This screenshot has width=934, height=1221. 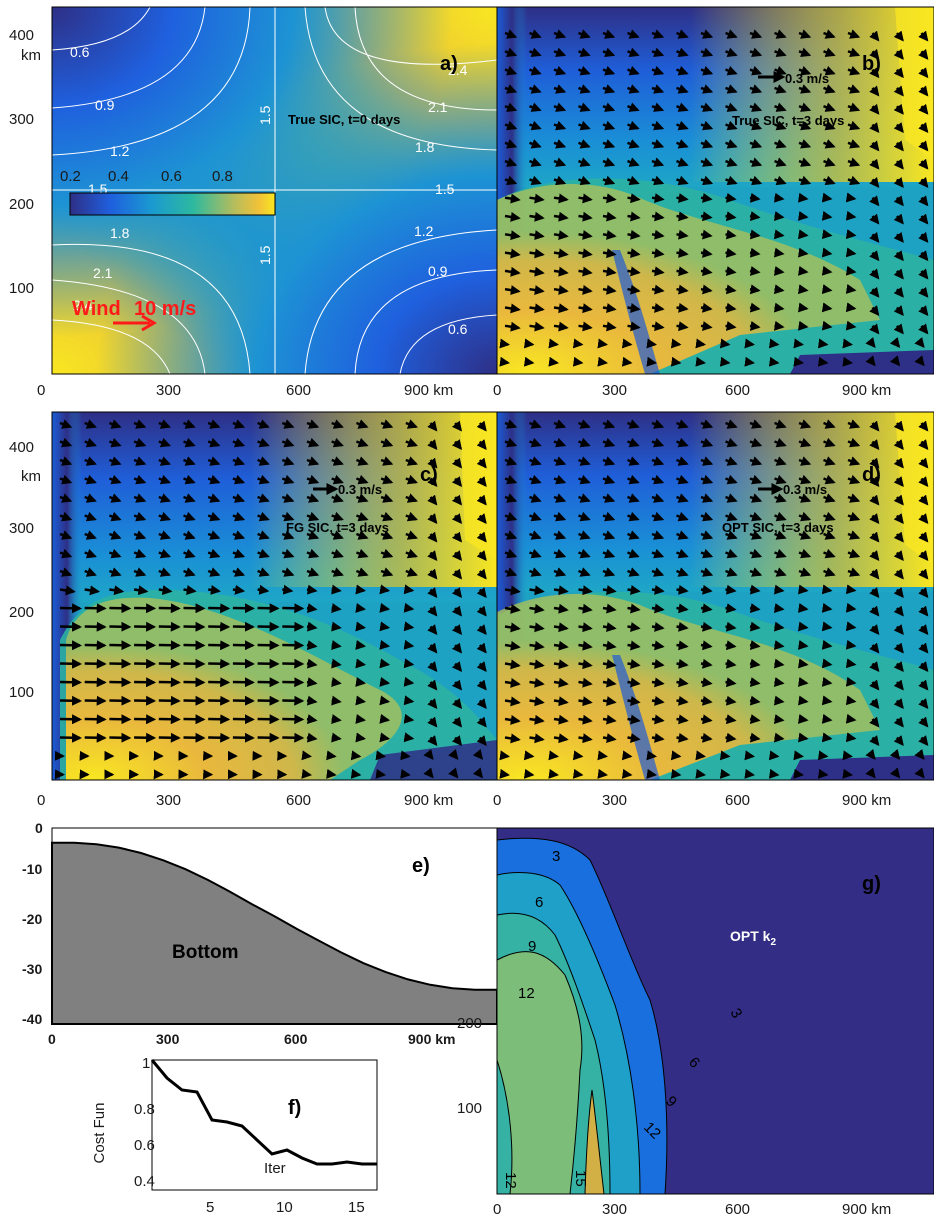 What do you see at coordinates (580, 1178) in the screenshot?
I see `contour-label: 15` at bounding box center [580, 1178].